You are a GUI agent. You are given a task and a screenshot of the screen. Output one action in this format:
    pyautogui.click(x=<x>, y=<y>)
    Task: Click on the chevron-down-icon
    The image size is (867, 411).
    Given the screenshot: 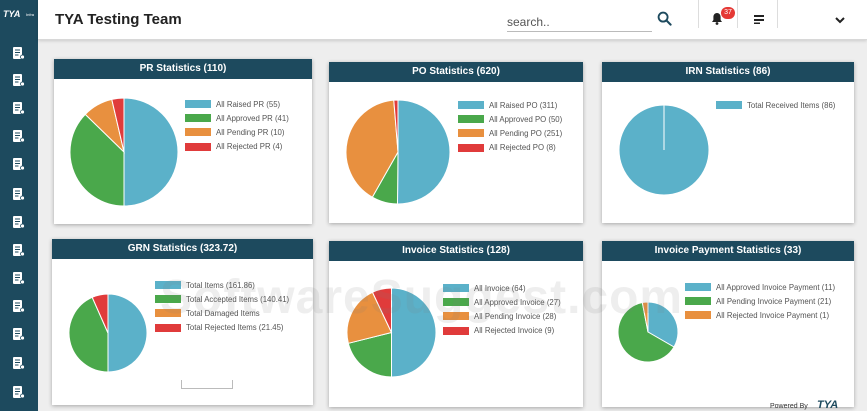 What is the action you would take?
    pyautogui.click(x=840, y=20)
    